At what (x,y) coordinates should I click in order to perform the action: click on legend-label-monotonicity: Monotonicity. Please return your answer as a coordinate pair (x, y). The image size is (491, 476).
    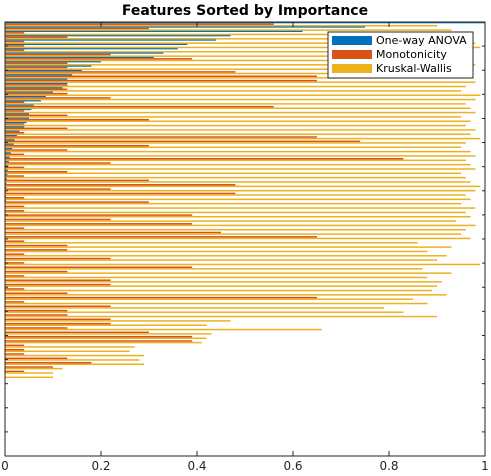
    Looking at the image, I should click on (411, 54).